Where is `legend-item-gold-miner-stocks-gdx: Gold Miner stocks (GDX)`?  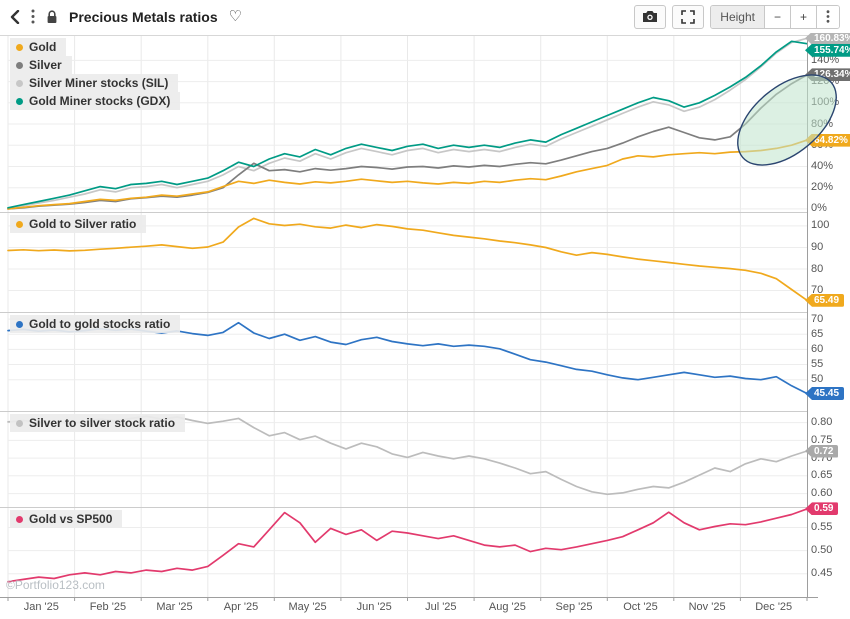 legend-item-gold-miner-stocks-gdx: Gold Miner stocks (GDX) is located at coordinates (95, 101).